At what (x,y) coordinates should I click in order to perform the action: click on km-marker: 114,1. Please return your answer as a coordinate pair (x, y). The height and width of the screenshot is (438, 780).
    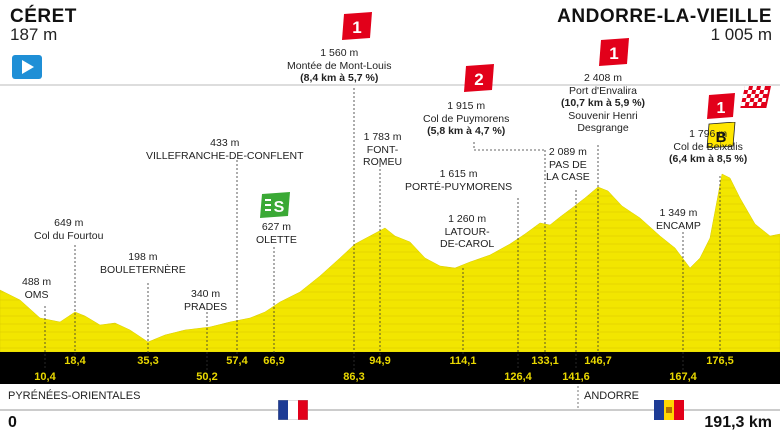
    Looking at the image, I should click on (463, 361).